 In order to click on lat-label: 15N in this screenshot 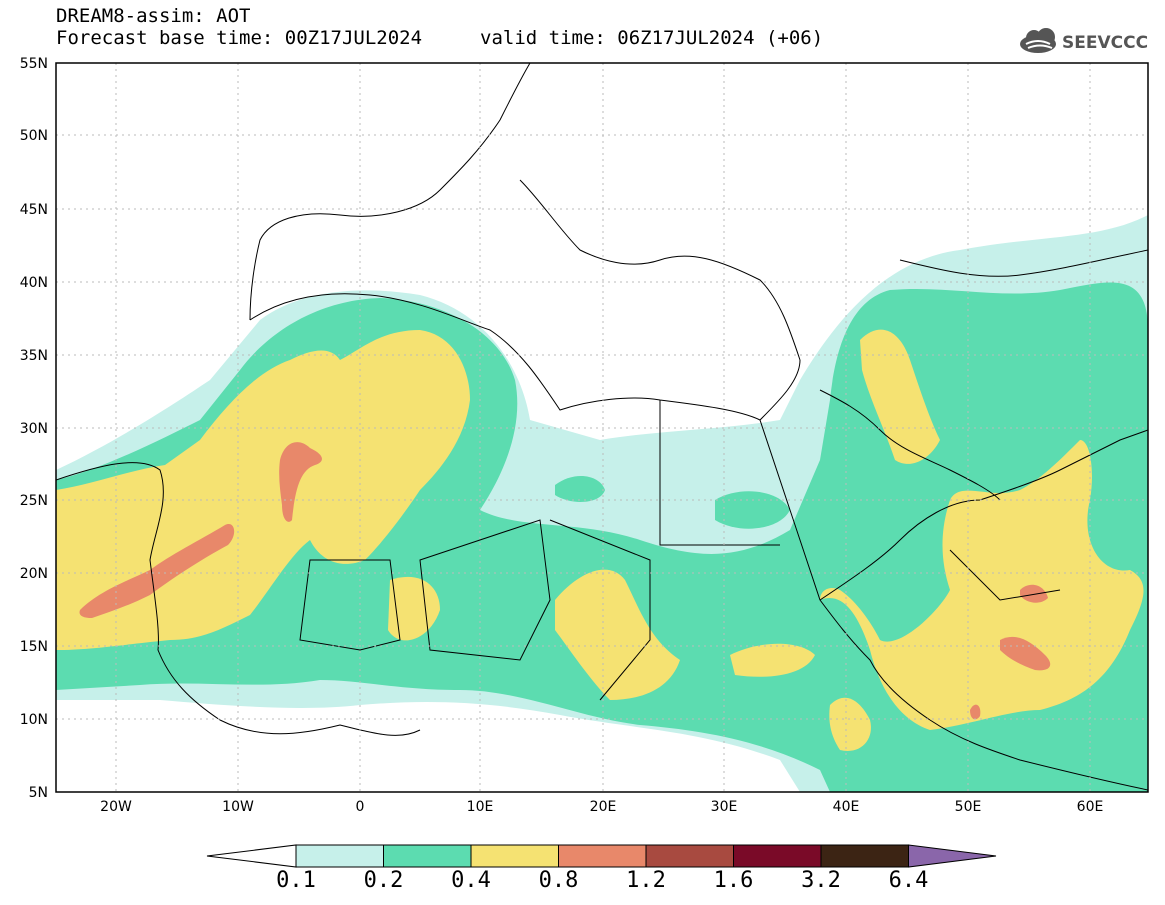, I will do `click(34, 647)`.